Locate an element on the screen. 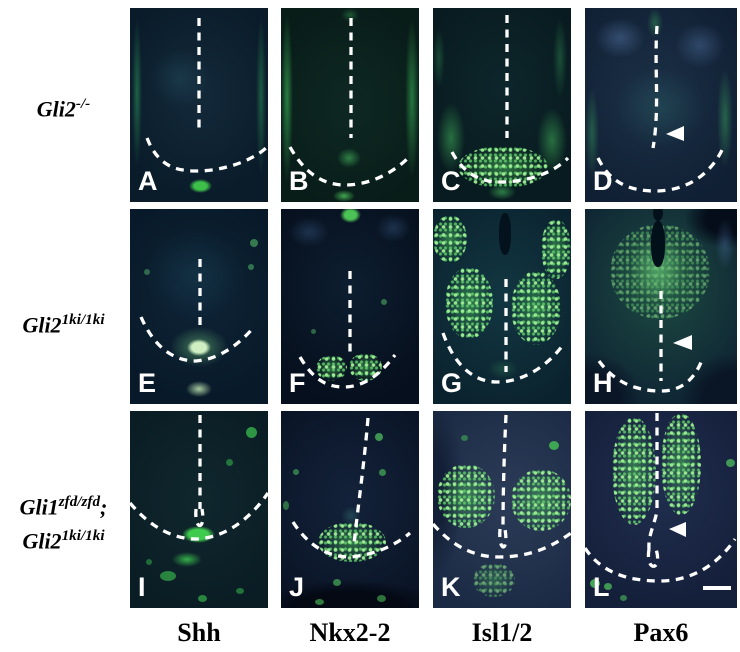 The width and height of the screenshot is (740, 652). panel-letter: C is located at coordinates (451, 181).